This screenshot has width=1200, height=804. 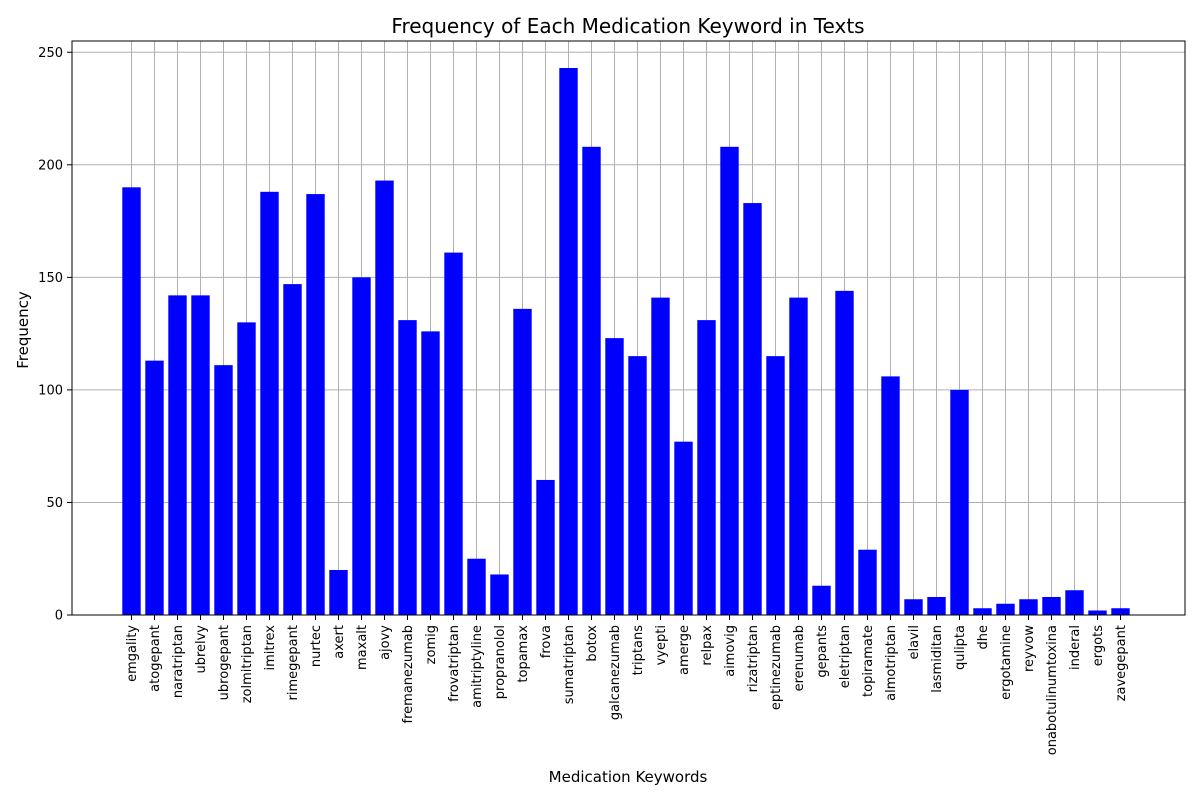 I want to click on bar-ajovy, so click(x=384, y=397).